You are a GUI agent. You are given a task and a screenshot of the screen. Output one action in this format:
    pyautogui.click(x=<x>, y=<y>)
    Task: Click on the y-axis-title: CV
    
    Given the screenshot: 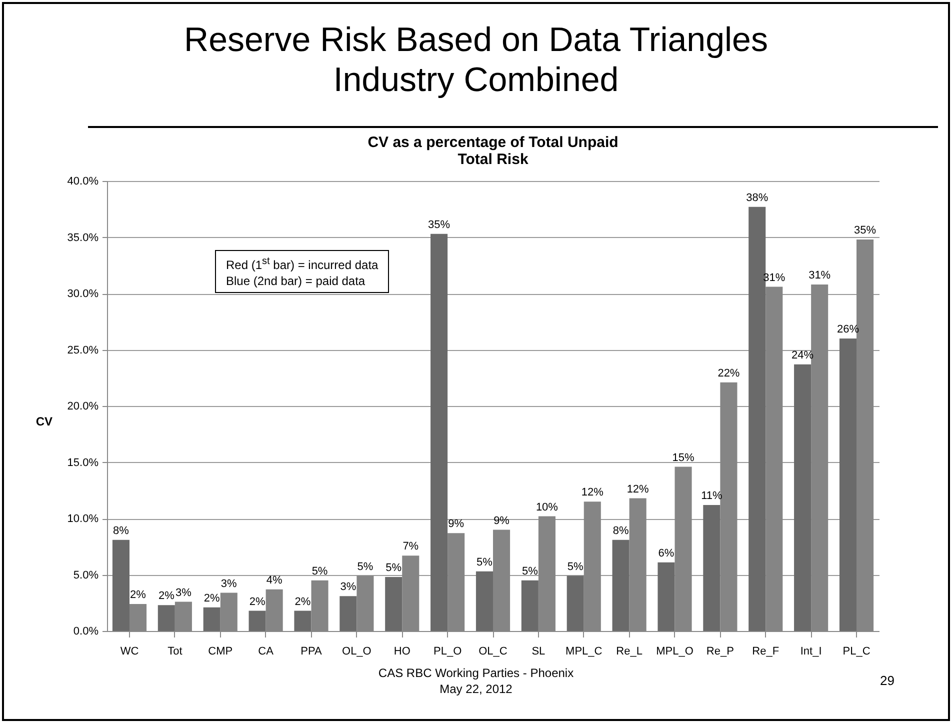 What is the action you would take?
    pyautogui.click(x=44, y=421)
    